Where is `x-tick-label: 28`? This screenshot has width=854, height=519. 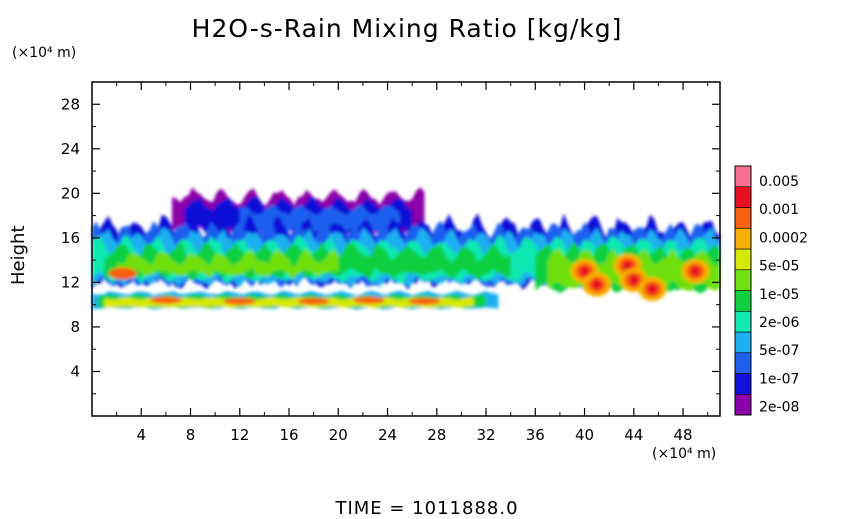 x-tick-label: 28 is located at coordinates (436, 435).